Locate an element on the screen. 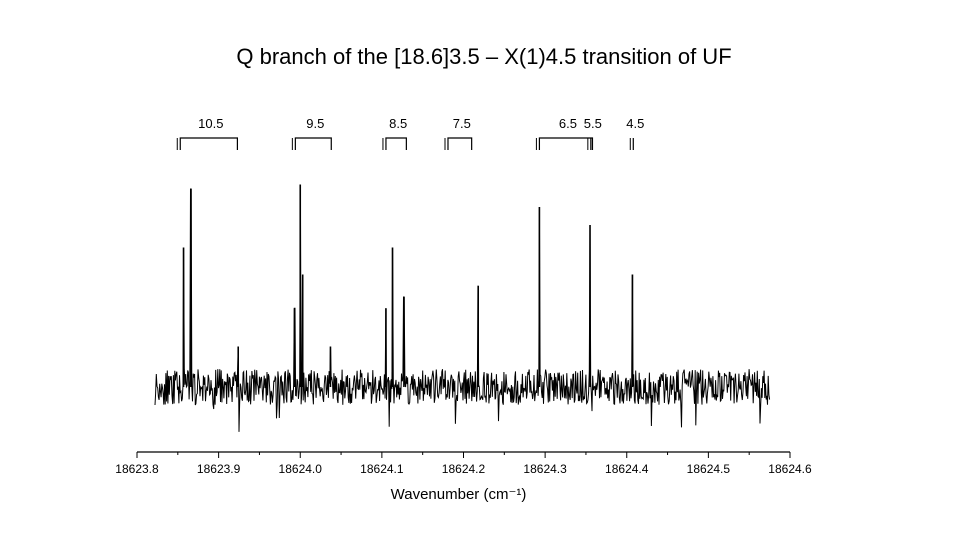 The width and height of the screenshot is (960, 540). j-label: 4.5 is located at coordinates (635, 123).